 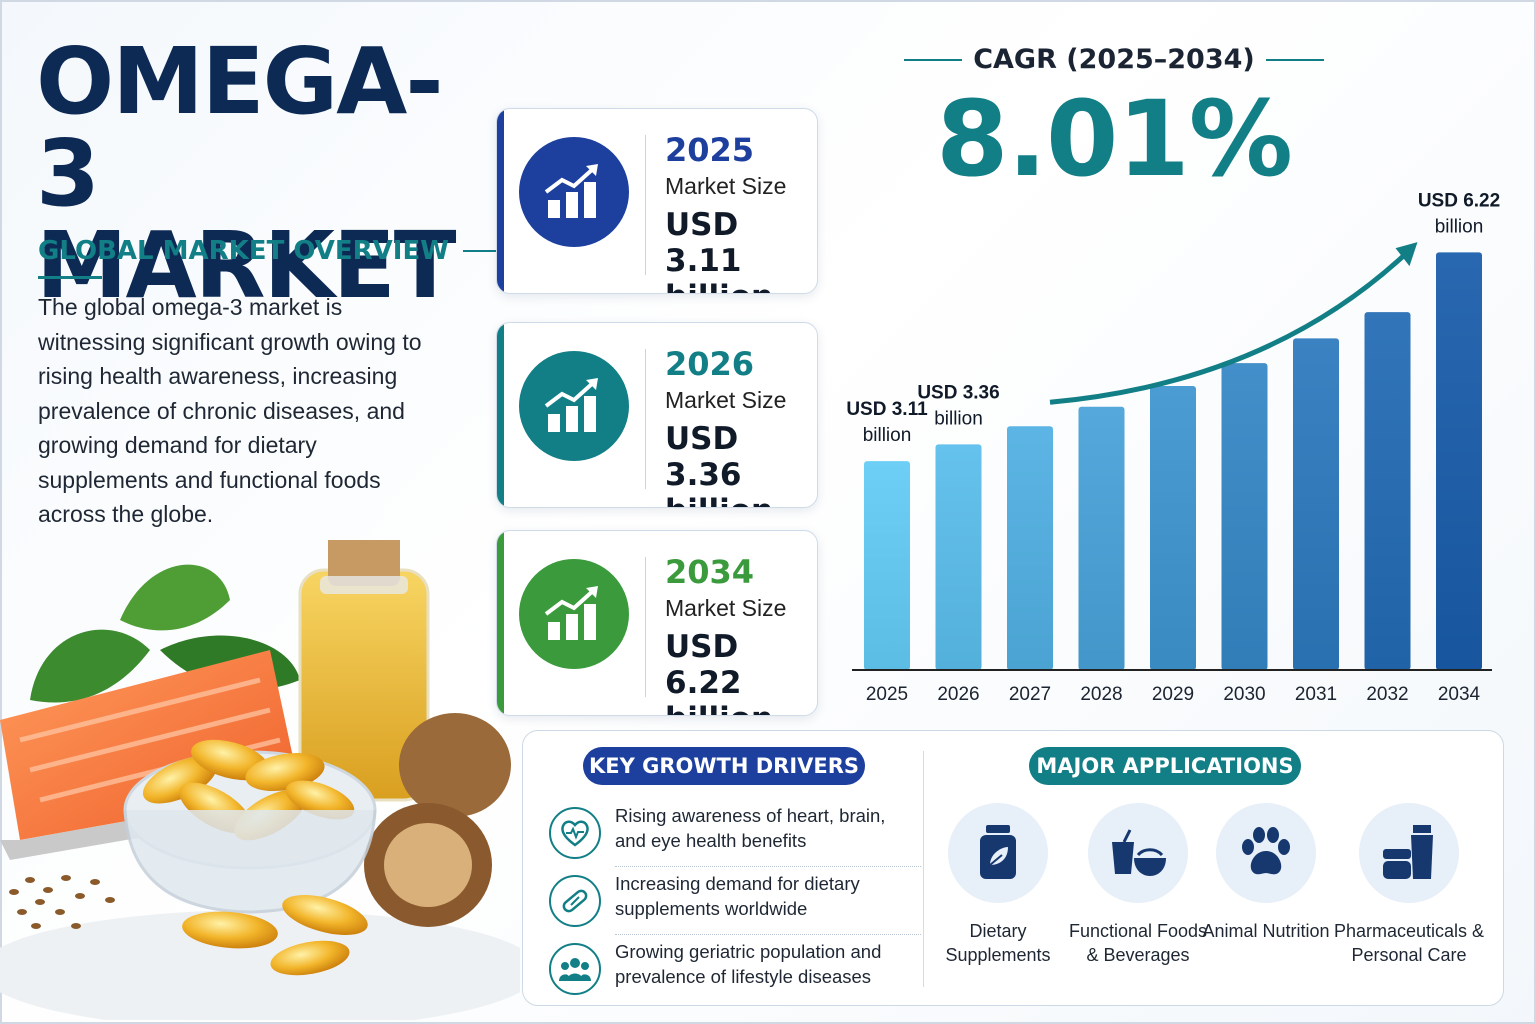 I want to click on bar-2034, so click(x=1459, y=461).